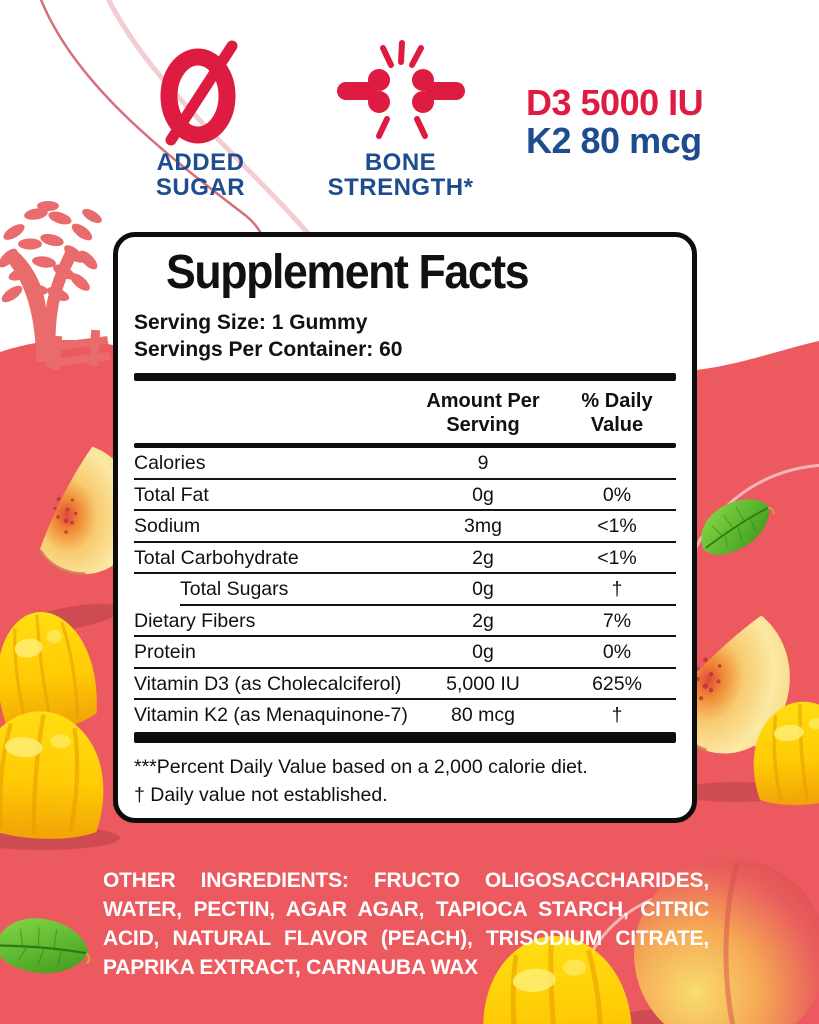 This screenshot has height=1024, width=819. I want to click on row-amount: 3mg, so click(483, 526).